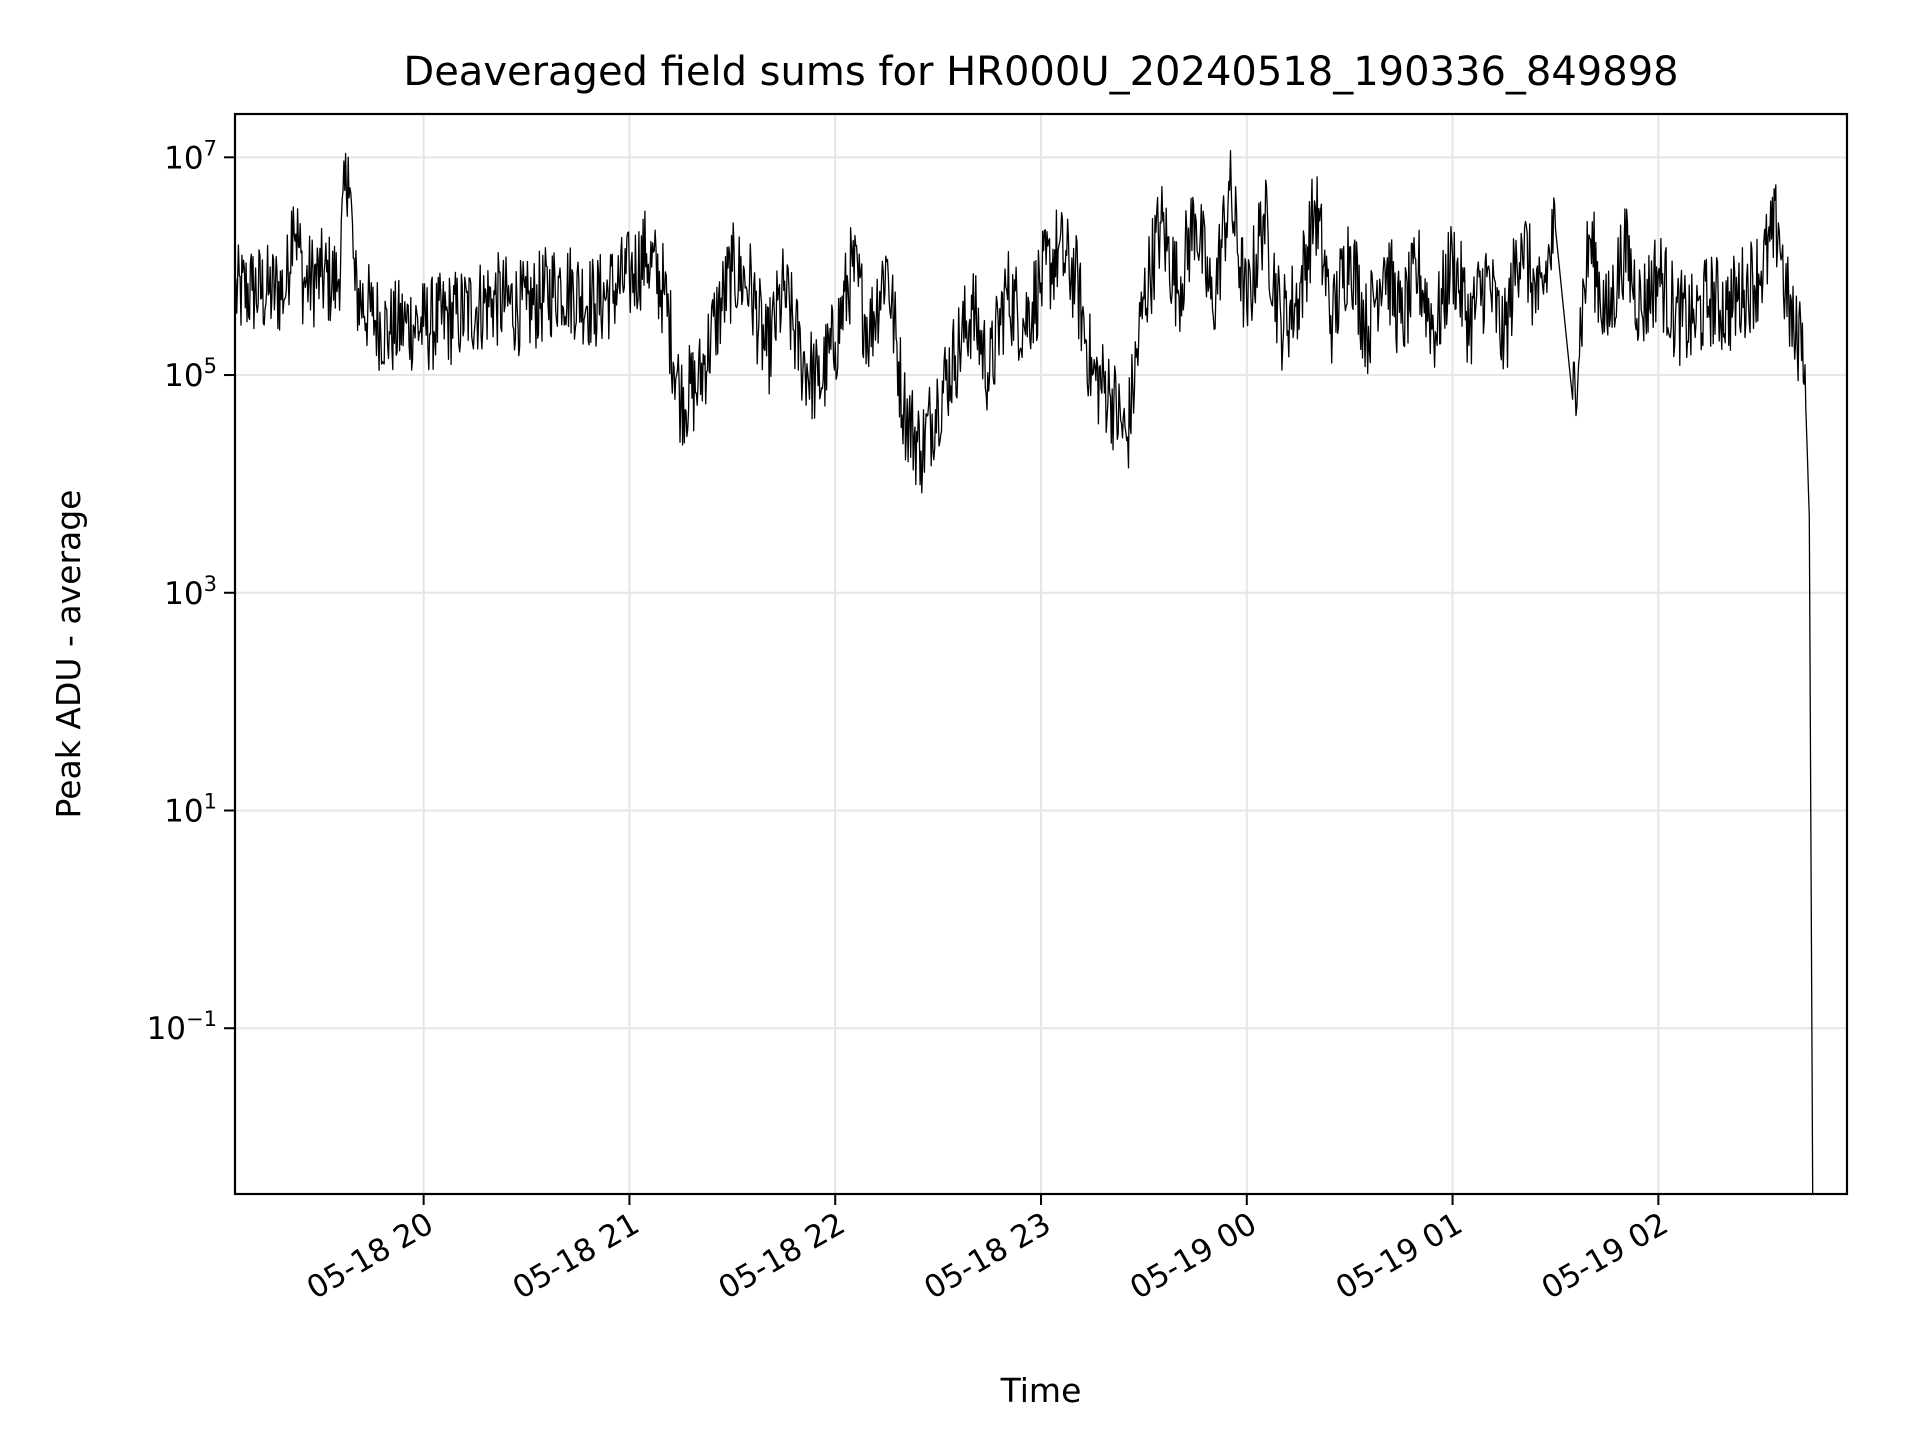 This screenshot has height=1440, width=1920. Describe the element at coordinates (182, 1027) in the screenshot. I see `y-tick-label: 10⁻¹` at that location.